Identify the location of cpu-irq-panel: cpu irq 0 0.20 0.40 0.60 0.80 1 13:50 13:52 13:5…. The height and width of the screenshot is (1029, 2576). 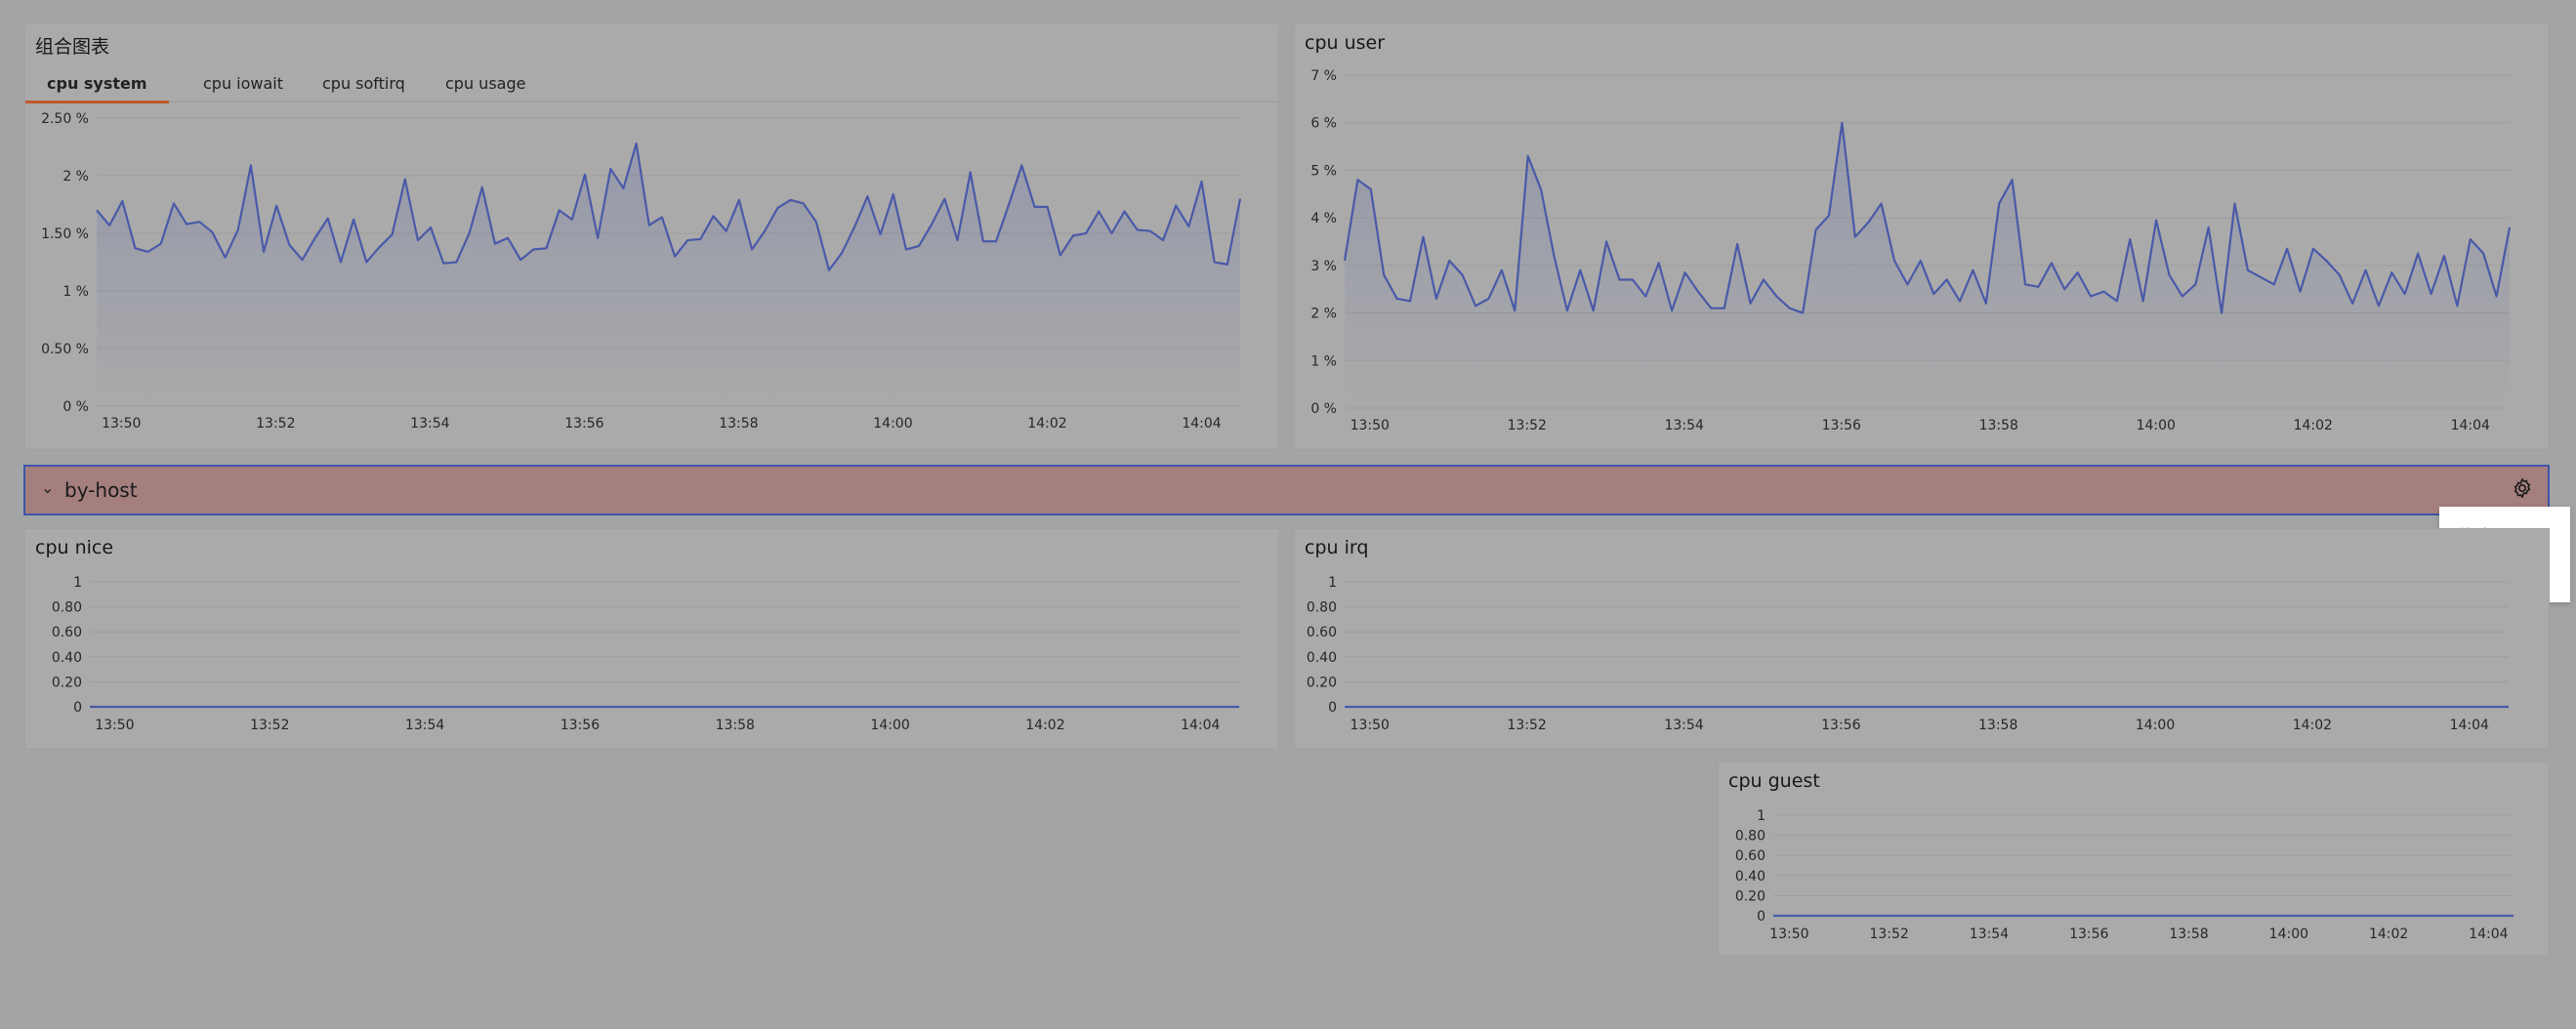
(1922, 638).